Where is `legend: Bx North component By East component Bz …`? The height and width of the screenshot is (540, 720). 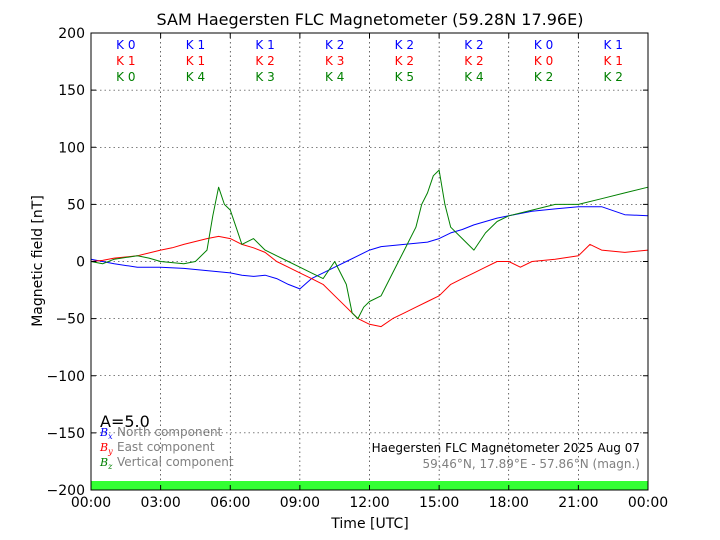 legend: Bx North component By East component Bz … is located at coordinates (166, 448).